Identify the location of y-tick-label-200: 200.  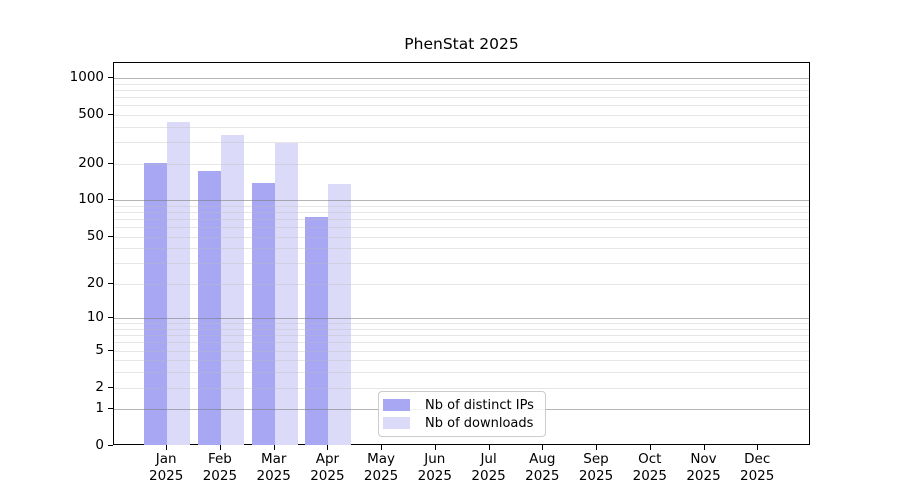
(91, 162).